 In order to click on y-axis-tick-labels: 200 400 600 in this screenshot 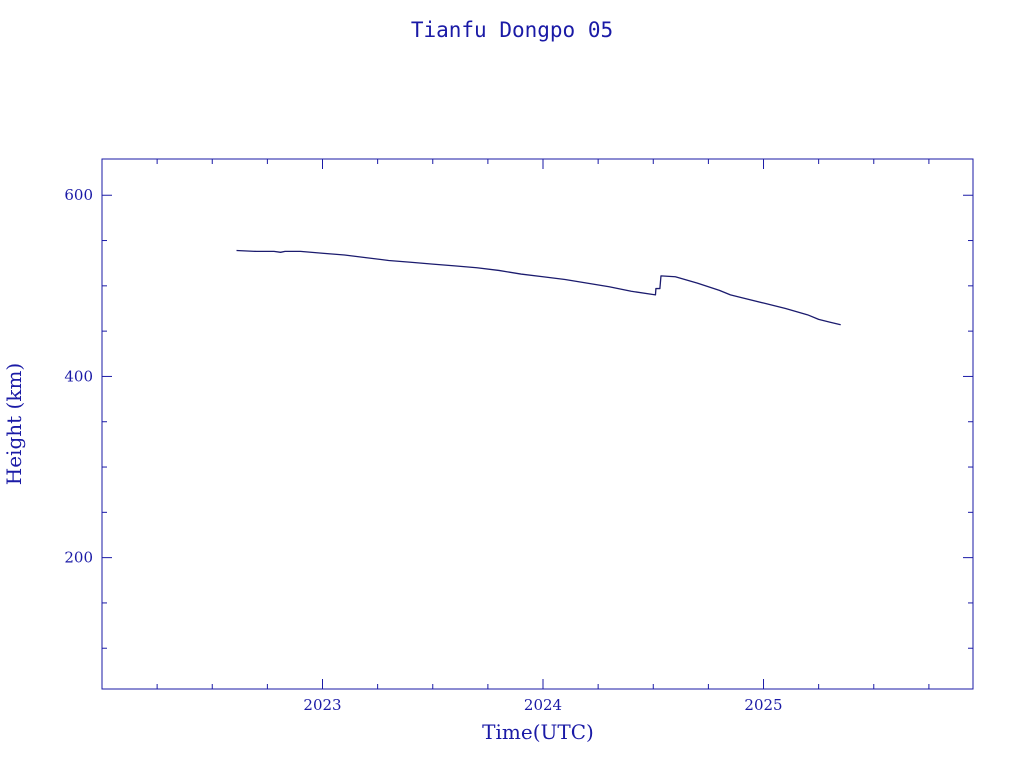, I will do `click(78, 376)`.